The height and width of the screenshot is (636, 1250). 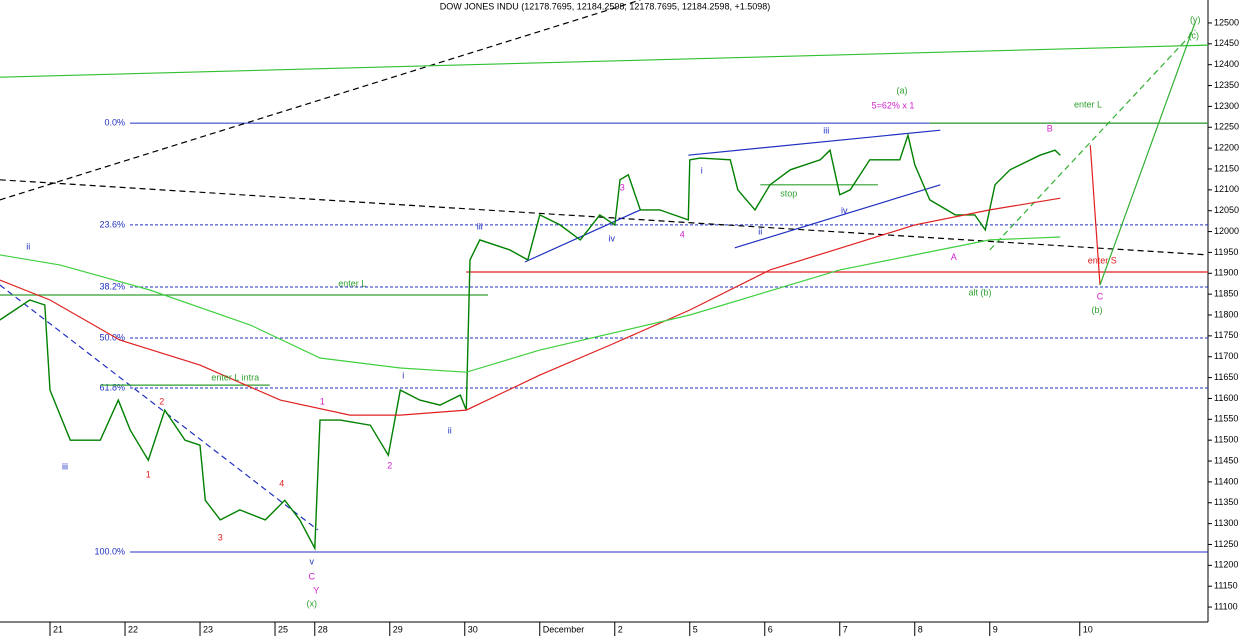 I want to click on x-tick-label: 10, so click(x=1088, y=629).